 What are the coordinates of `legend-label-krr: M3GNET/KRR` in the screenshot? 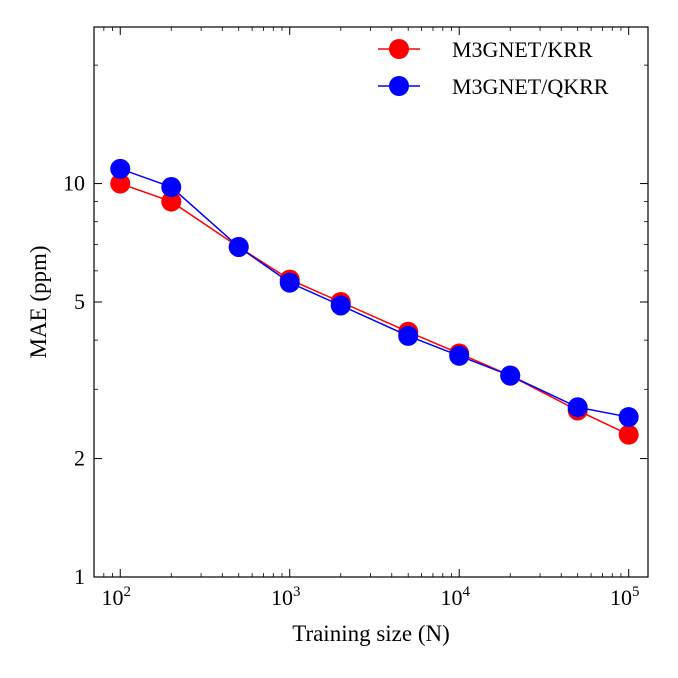 It's located at (522, 49).